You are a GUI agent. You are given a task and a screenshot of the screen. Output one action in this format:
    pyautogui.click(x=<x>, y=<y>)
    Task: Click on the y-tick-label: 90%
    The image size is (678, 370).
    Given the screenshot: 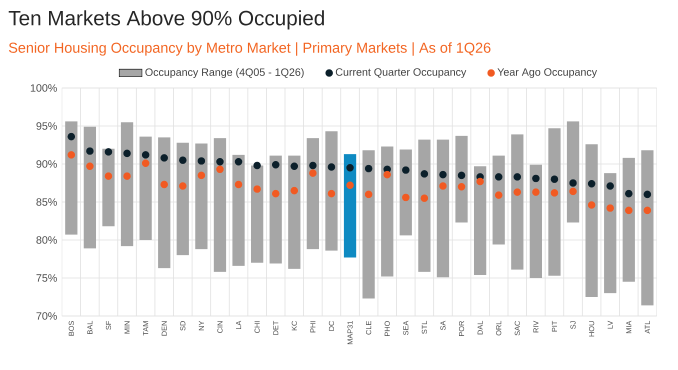 What is the action you would take?
    pyautogui.click(x=46, y=164)
    